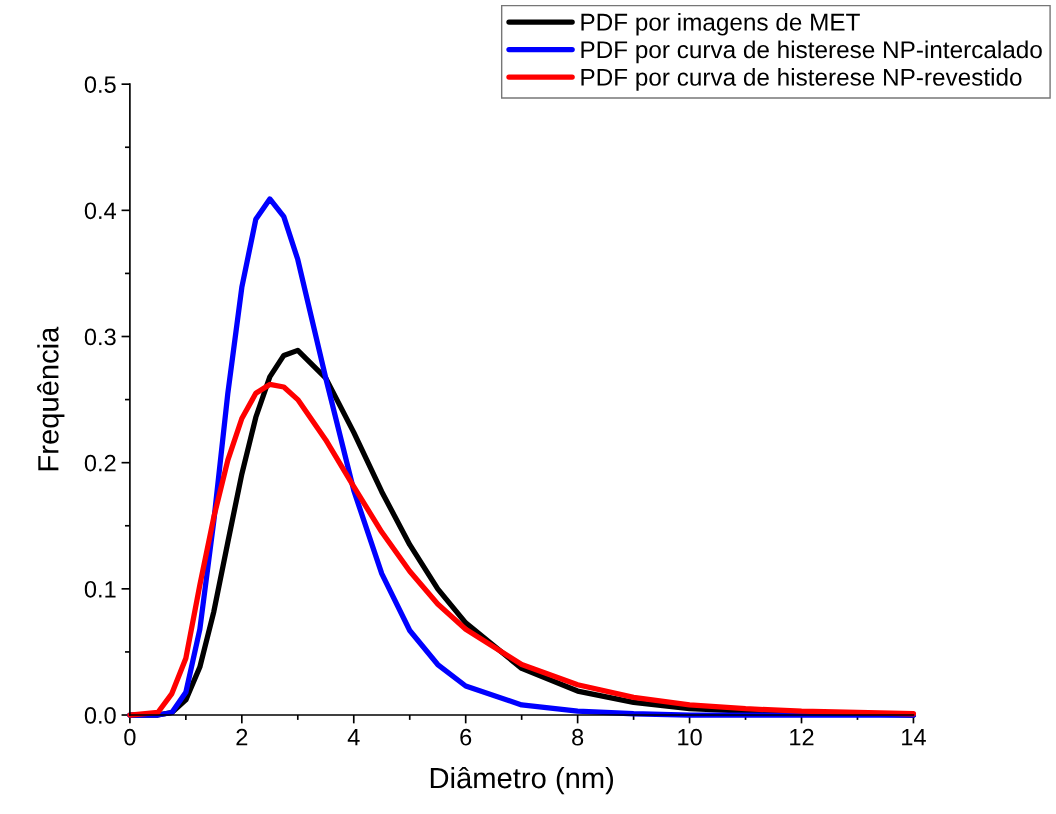 This screenshot has height=814, width=1056. I want to click on x-tick-label: 6, so click(466, 737).